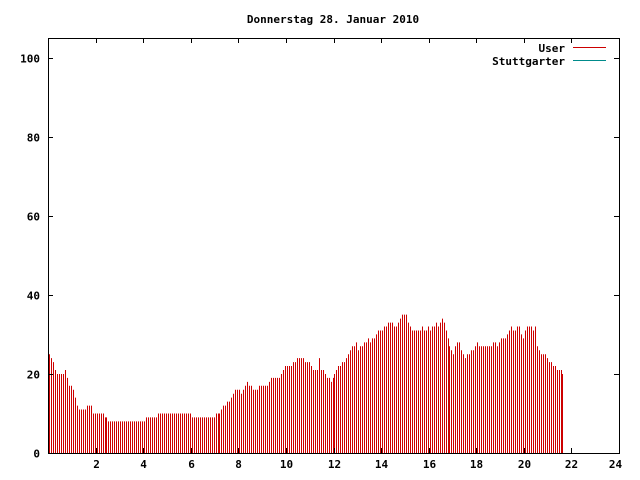 The width and height of the screenshot is (640, 480). I want to click on x-tick-label: 12, so click(334, 464).